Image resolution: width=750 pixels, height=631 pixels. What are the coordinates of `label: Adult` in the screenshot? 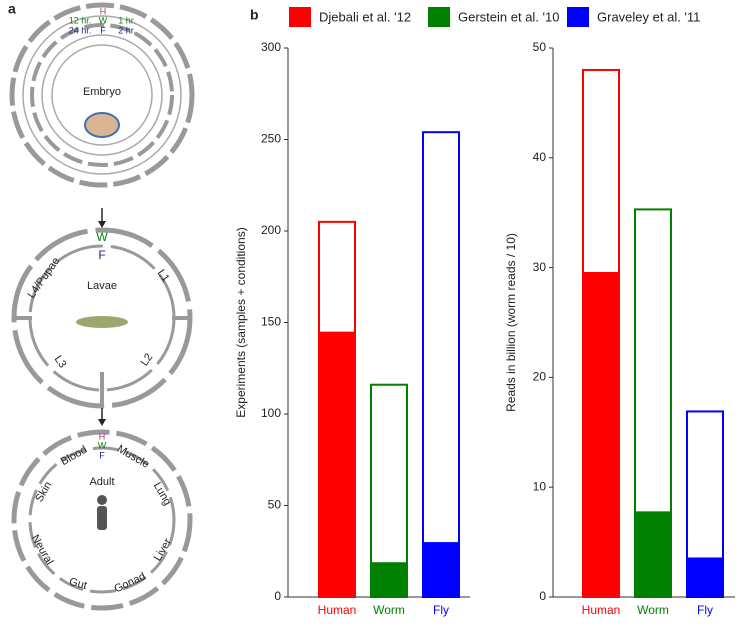 It's located at (101, 482).